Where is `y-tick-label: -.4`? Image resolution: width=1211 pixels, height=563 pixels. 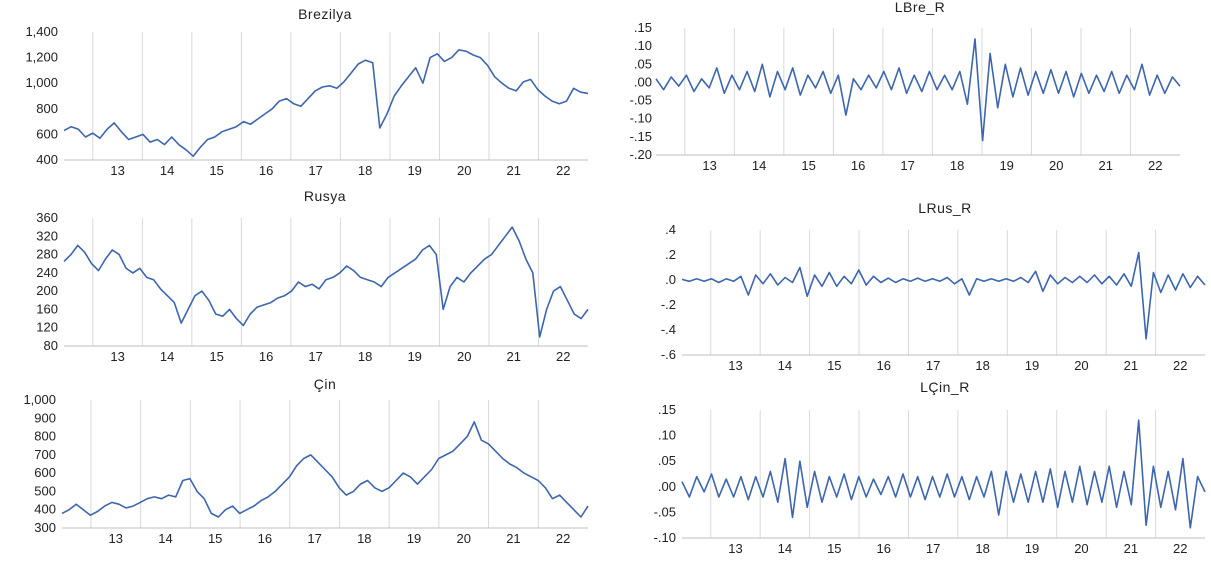
y-tick-label: -.4 is located at coordinates (668, 329).